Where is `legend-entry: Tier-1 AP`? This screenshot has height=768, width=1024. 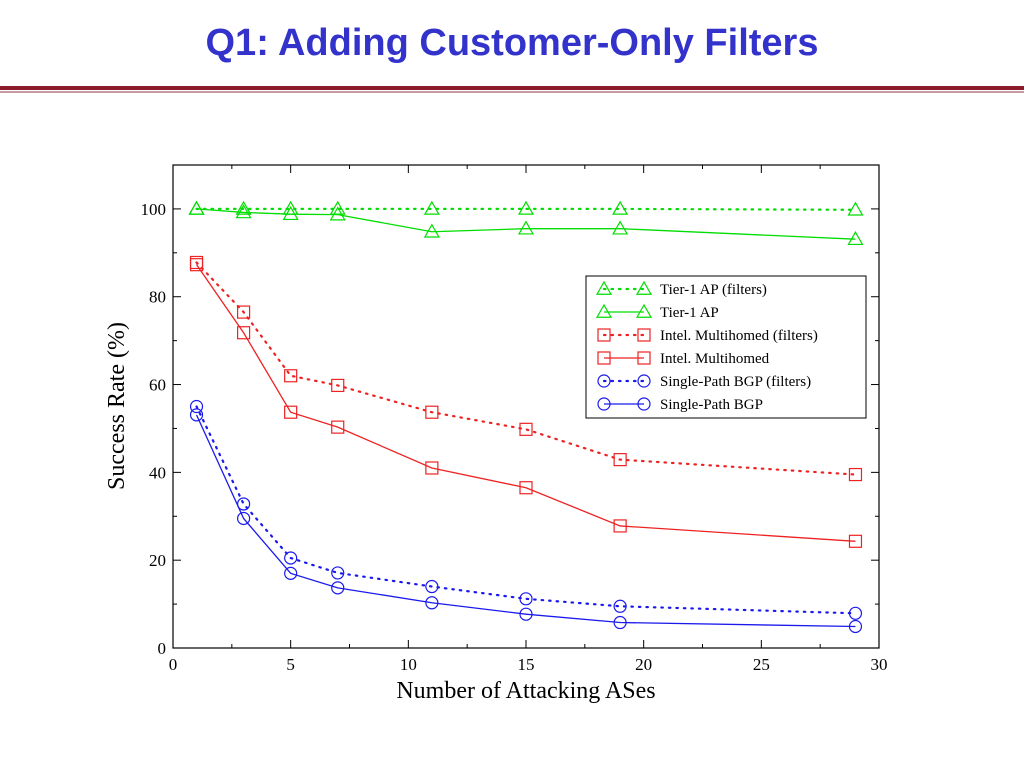
legend-entry: Tier-1 AP is located at coordinates (657, 312).